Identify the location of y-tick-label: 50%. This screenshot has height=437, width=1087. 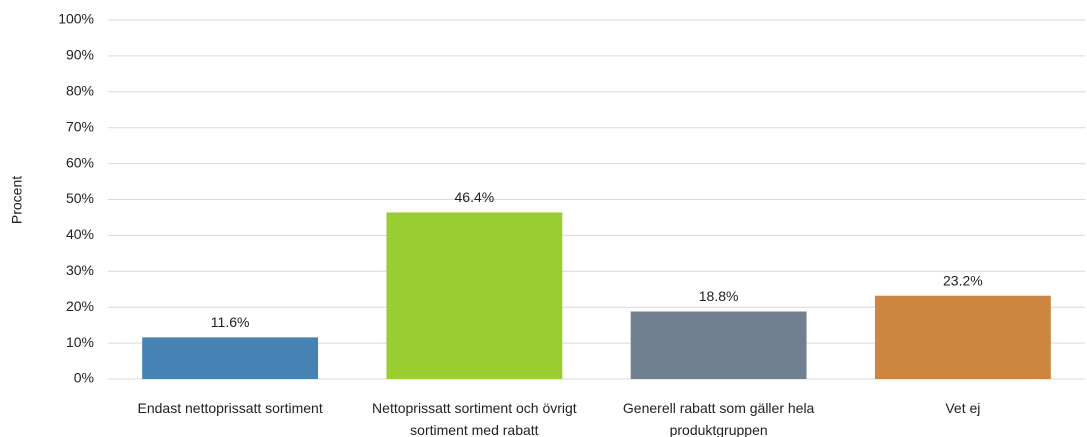
(80, 198).